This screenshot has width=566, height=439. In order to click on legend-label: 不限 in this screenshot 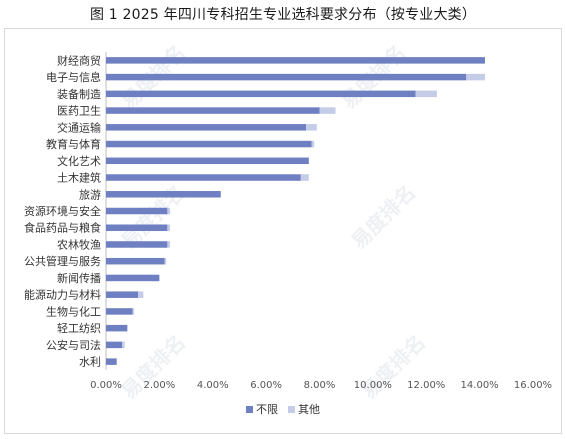, I will do `click(267, 409)`.